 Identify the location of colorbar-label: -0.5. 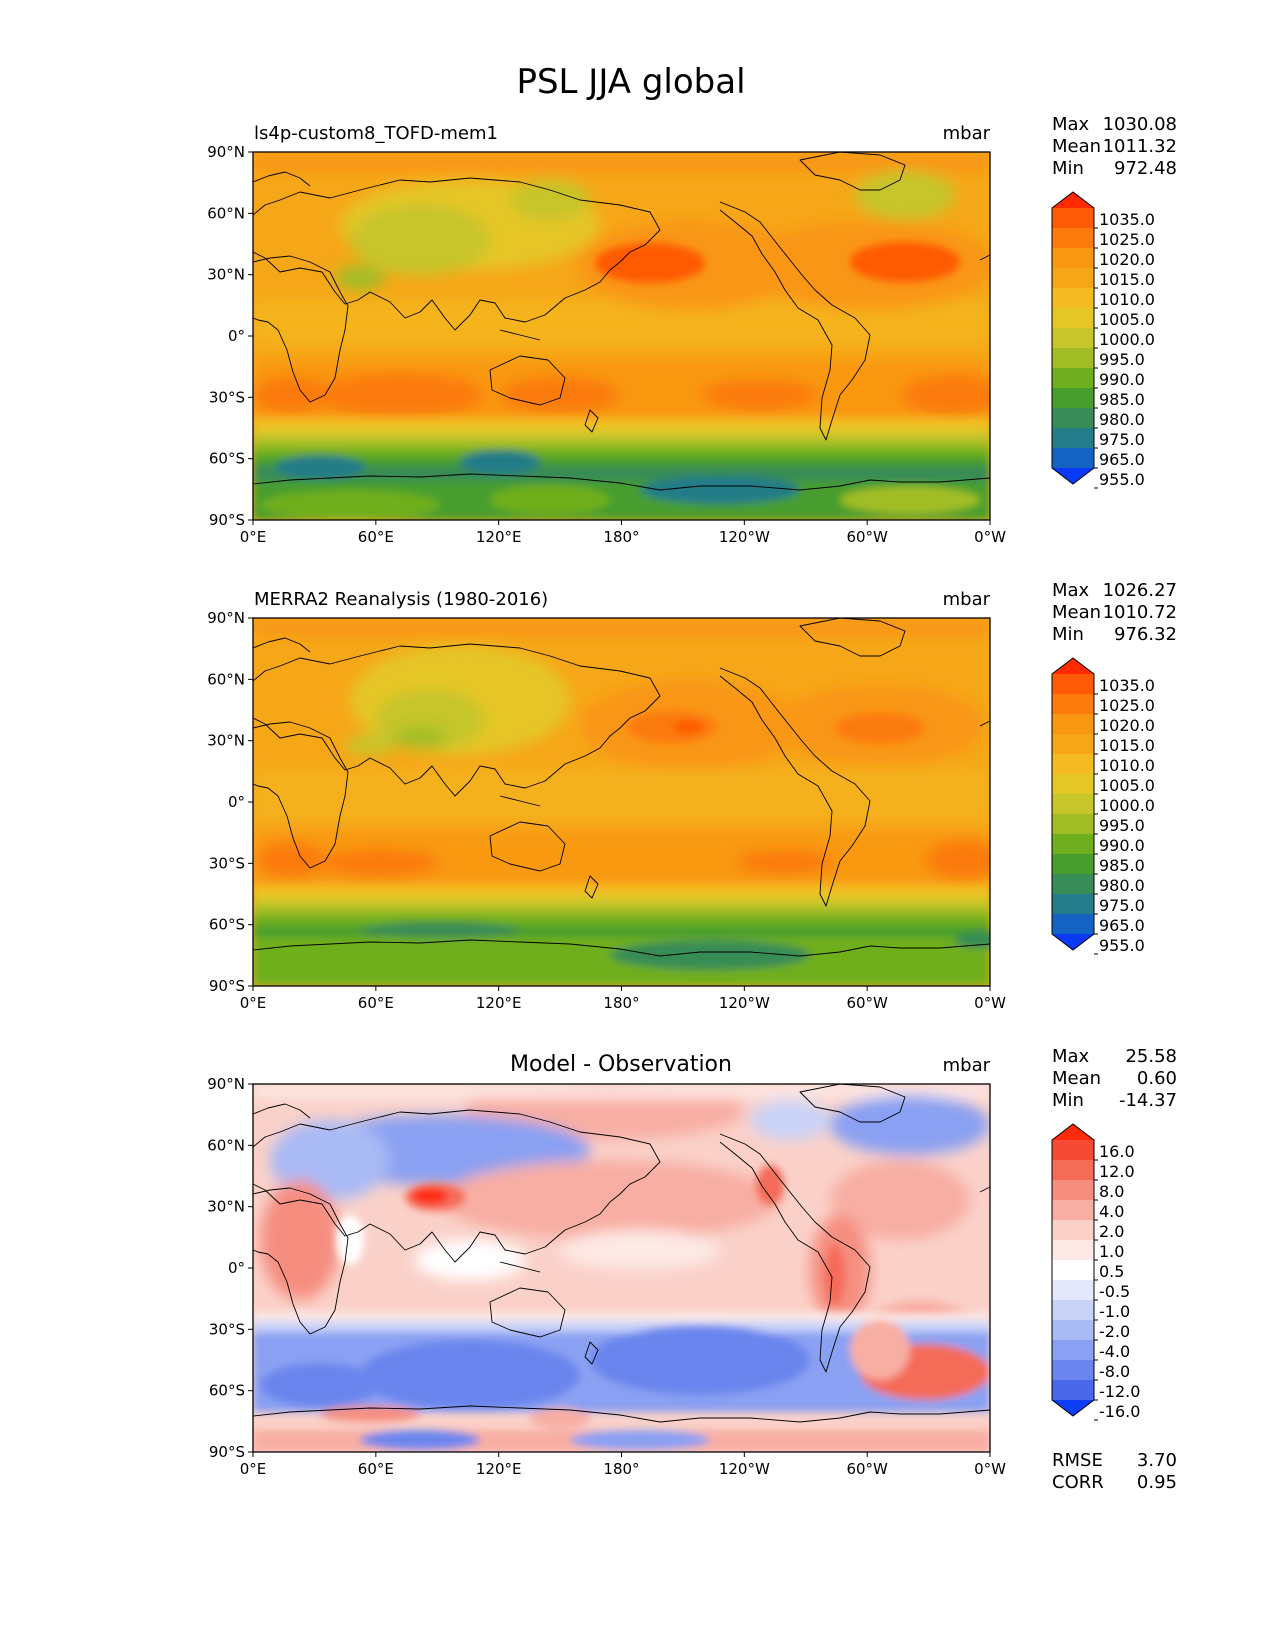
(1114, 1291).